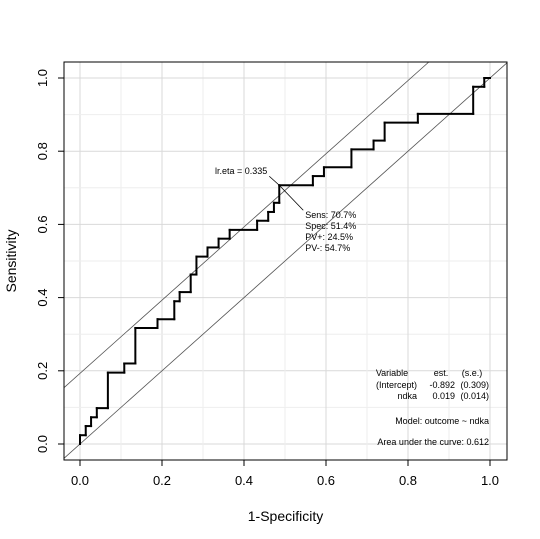 This screenshot has width=540, height=539. What do you see at coordinates (442, 421) in the screenshot?
I see `model-formula: Model: outcome ~ ndka` at bounding box center [442, 421].